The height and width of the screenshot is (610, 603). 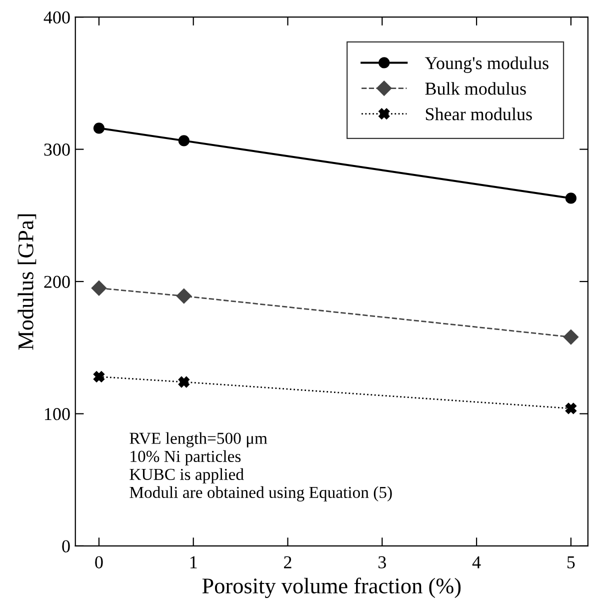 What do you see at coordinates (475, 88) in the screenshot?
I see `legend-label: Bulk modulus` at bounding box center [475, 88].